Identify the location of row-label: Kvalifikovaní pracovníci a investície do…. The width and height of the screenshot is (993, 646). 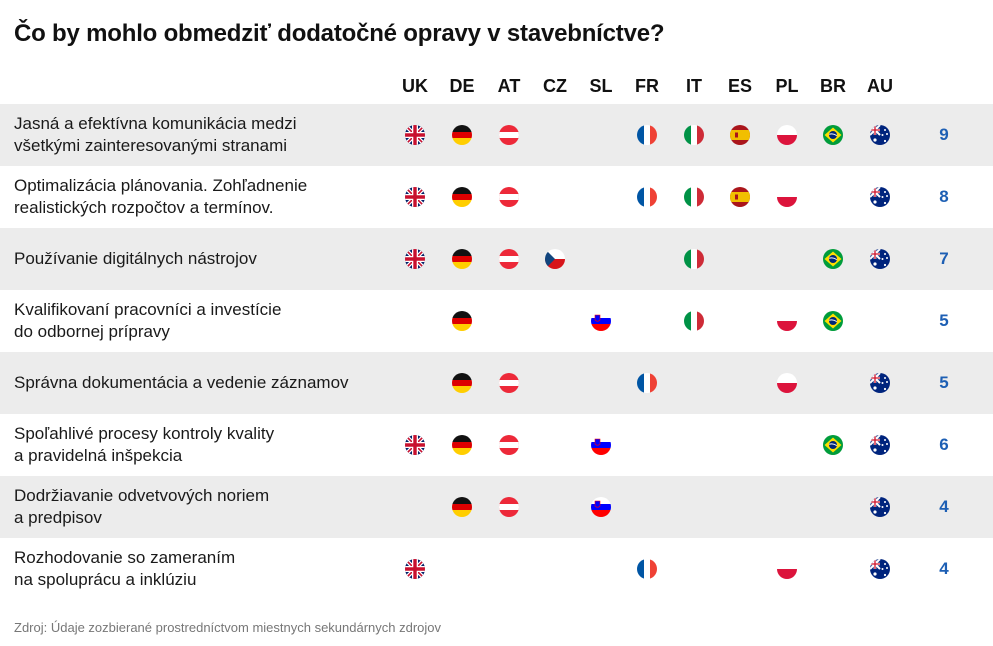
(148, 320).